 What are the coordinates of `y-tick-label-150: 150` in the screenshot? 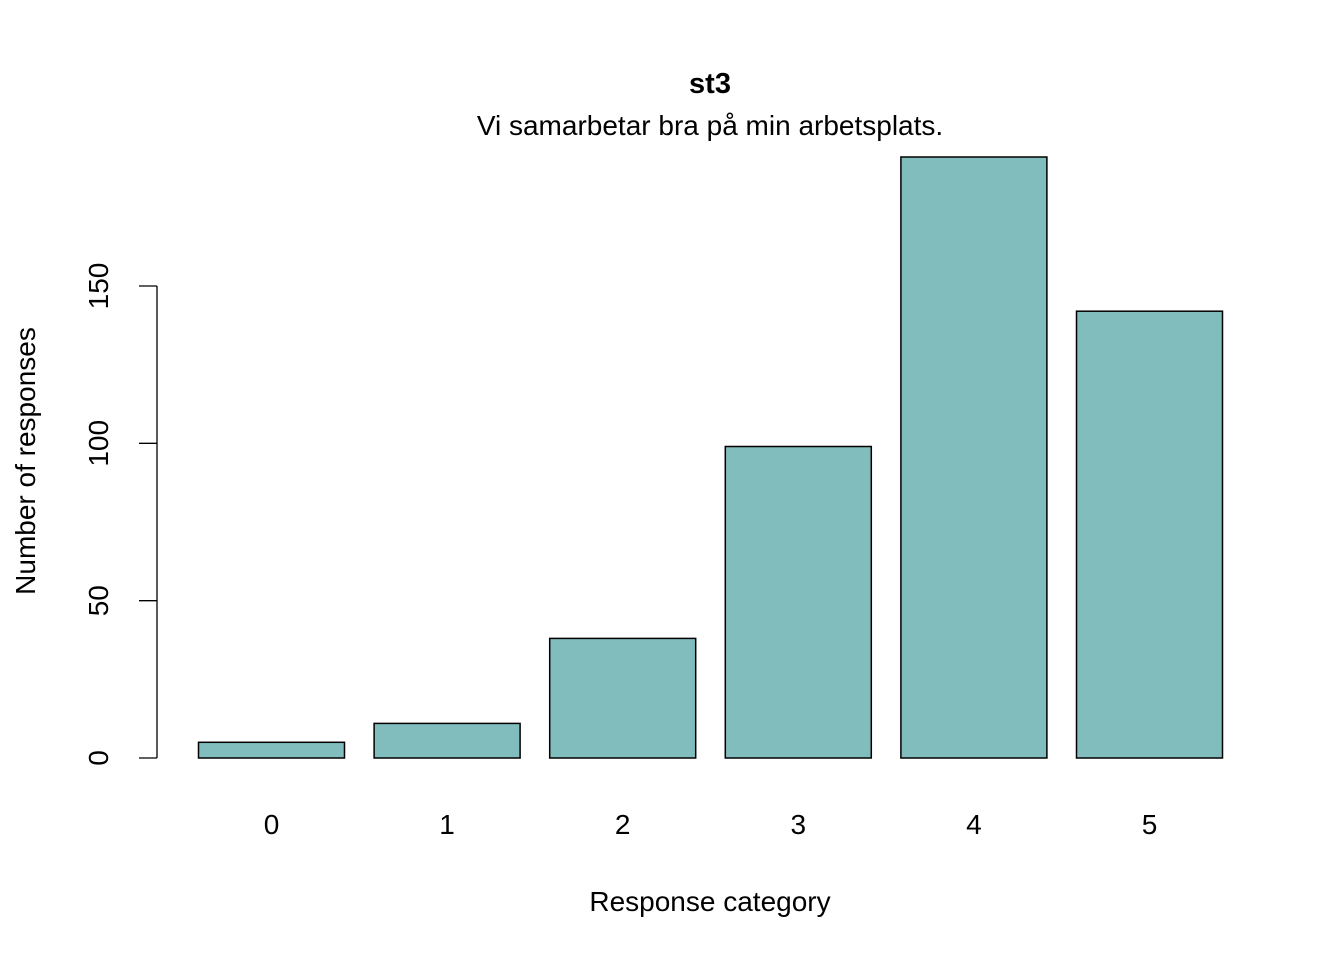 It's located at (98, 286).